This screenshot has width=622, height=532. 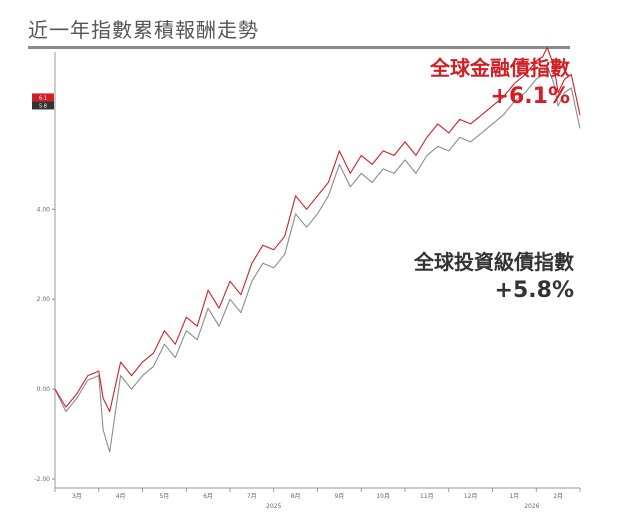 What do you see at coordinates (531, 506) in the screenshot?
I see `year-label: 2026` at bounding box center [531, 506].